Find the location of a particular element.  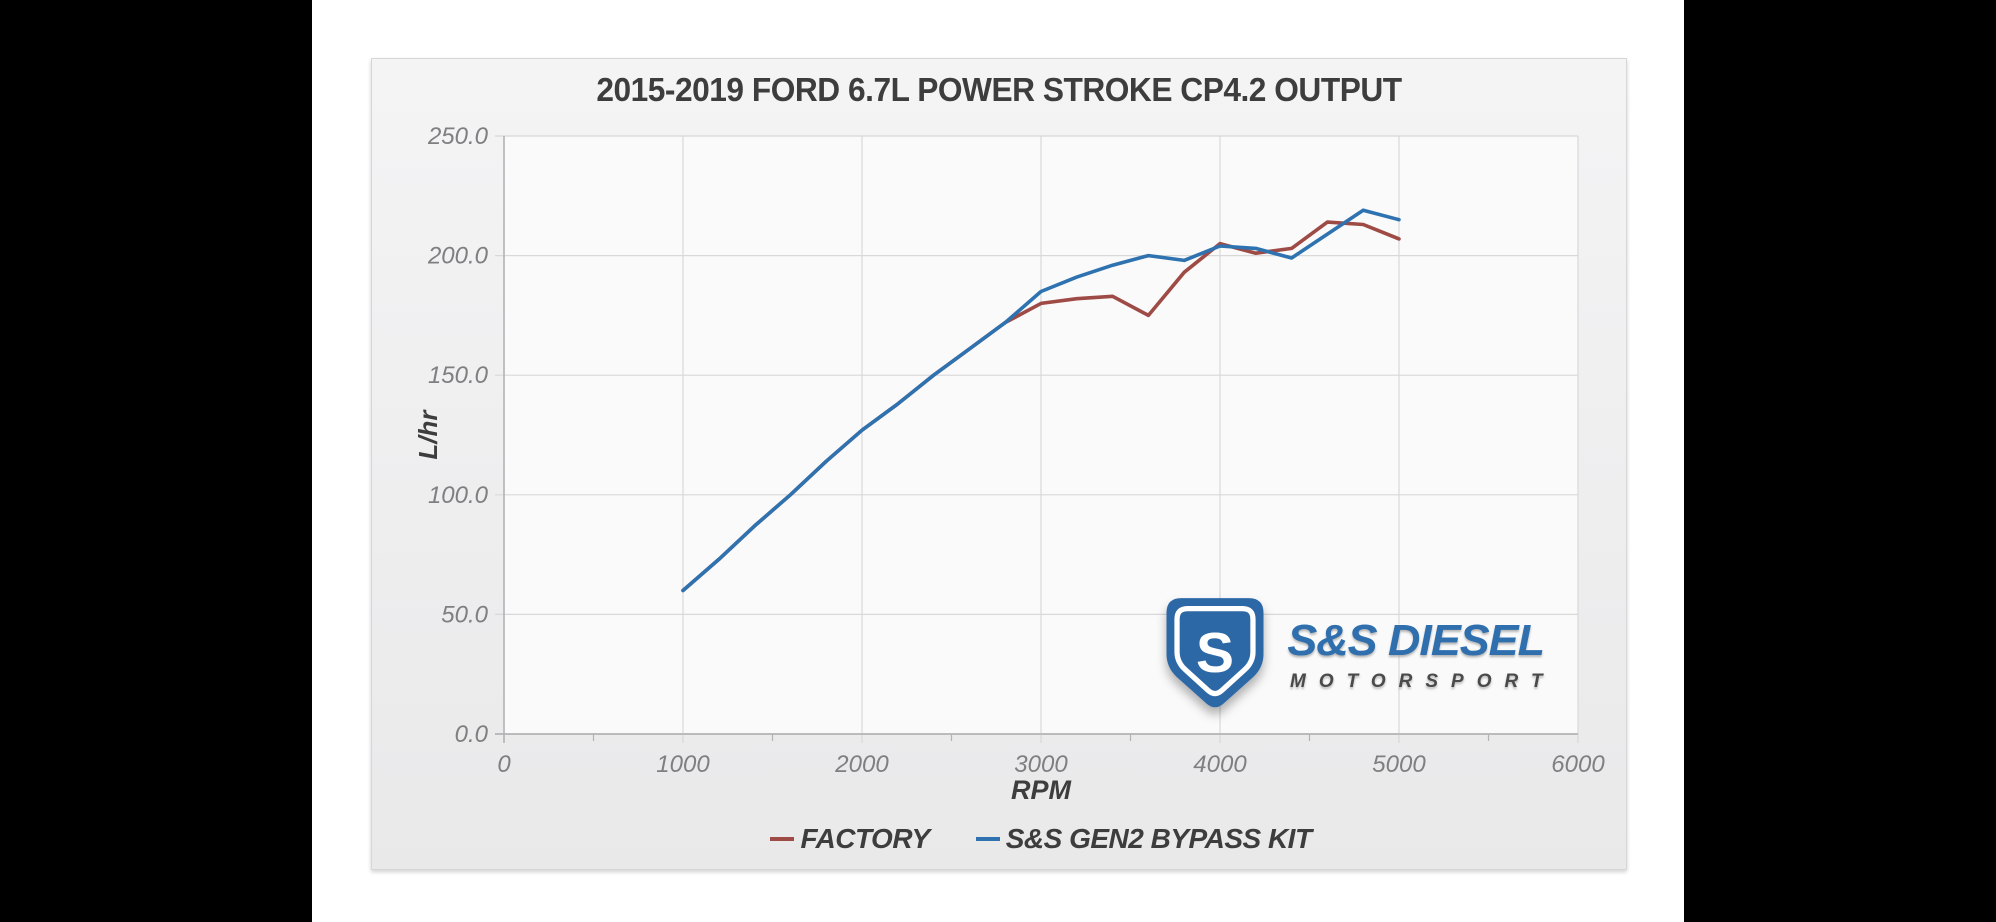

shield-icon: S is located at coordinates (1215, 653).